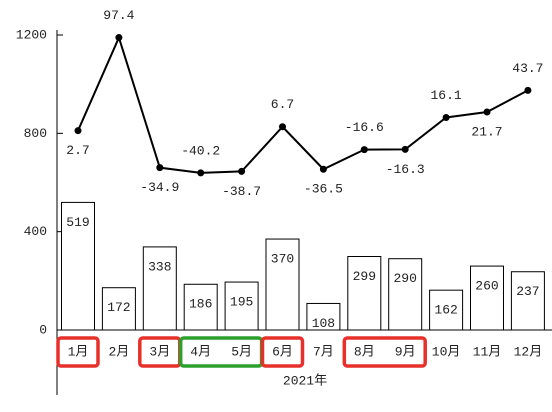  I want to click on bar-label: 186, so click(200, 304).